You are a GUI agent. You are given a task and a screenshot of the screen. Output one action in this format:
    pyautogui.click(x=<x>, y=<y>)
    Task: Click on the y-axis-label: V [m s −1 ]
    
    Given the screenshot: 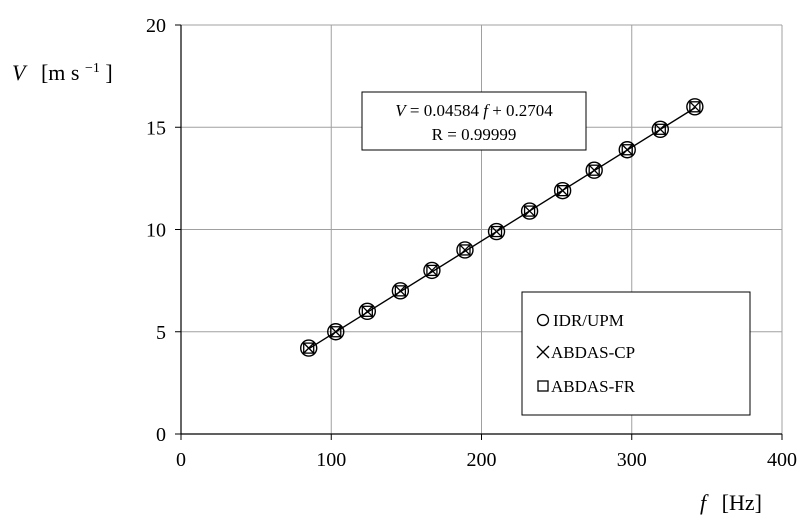 What is the action you would take?
    pyautogui.click(x=62, y=68)
    